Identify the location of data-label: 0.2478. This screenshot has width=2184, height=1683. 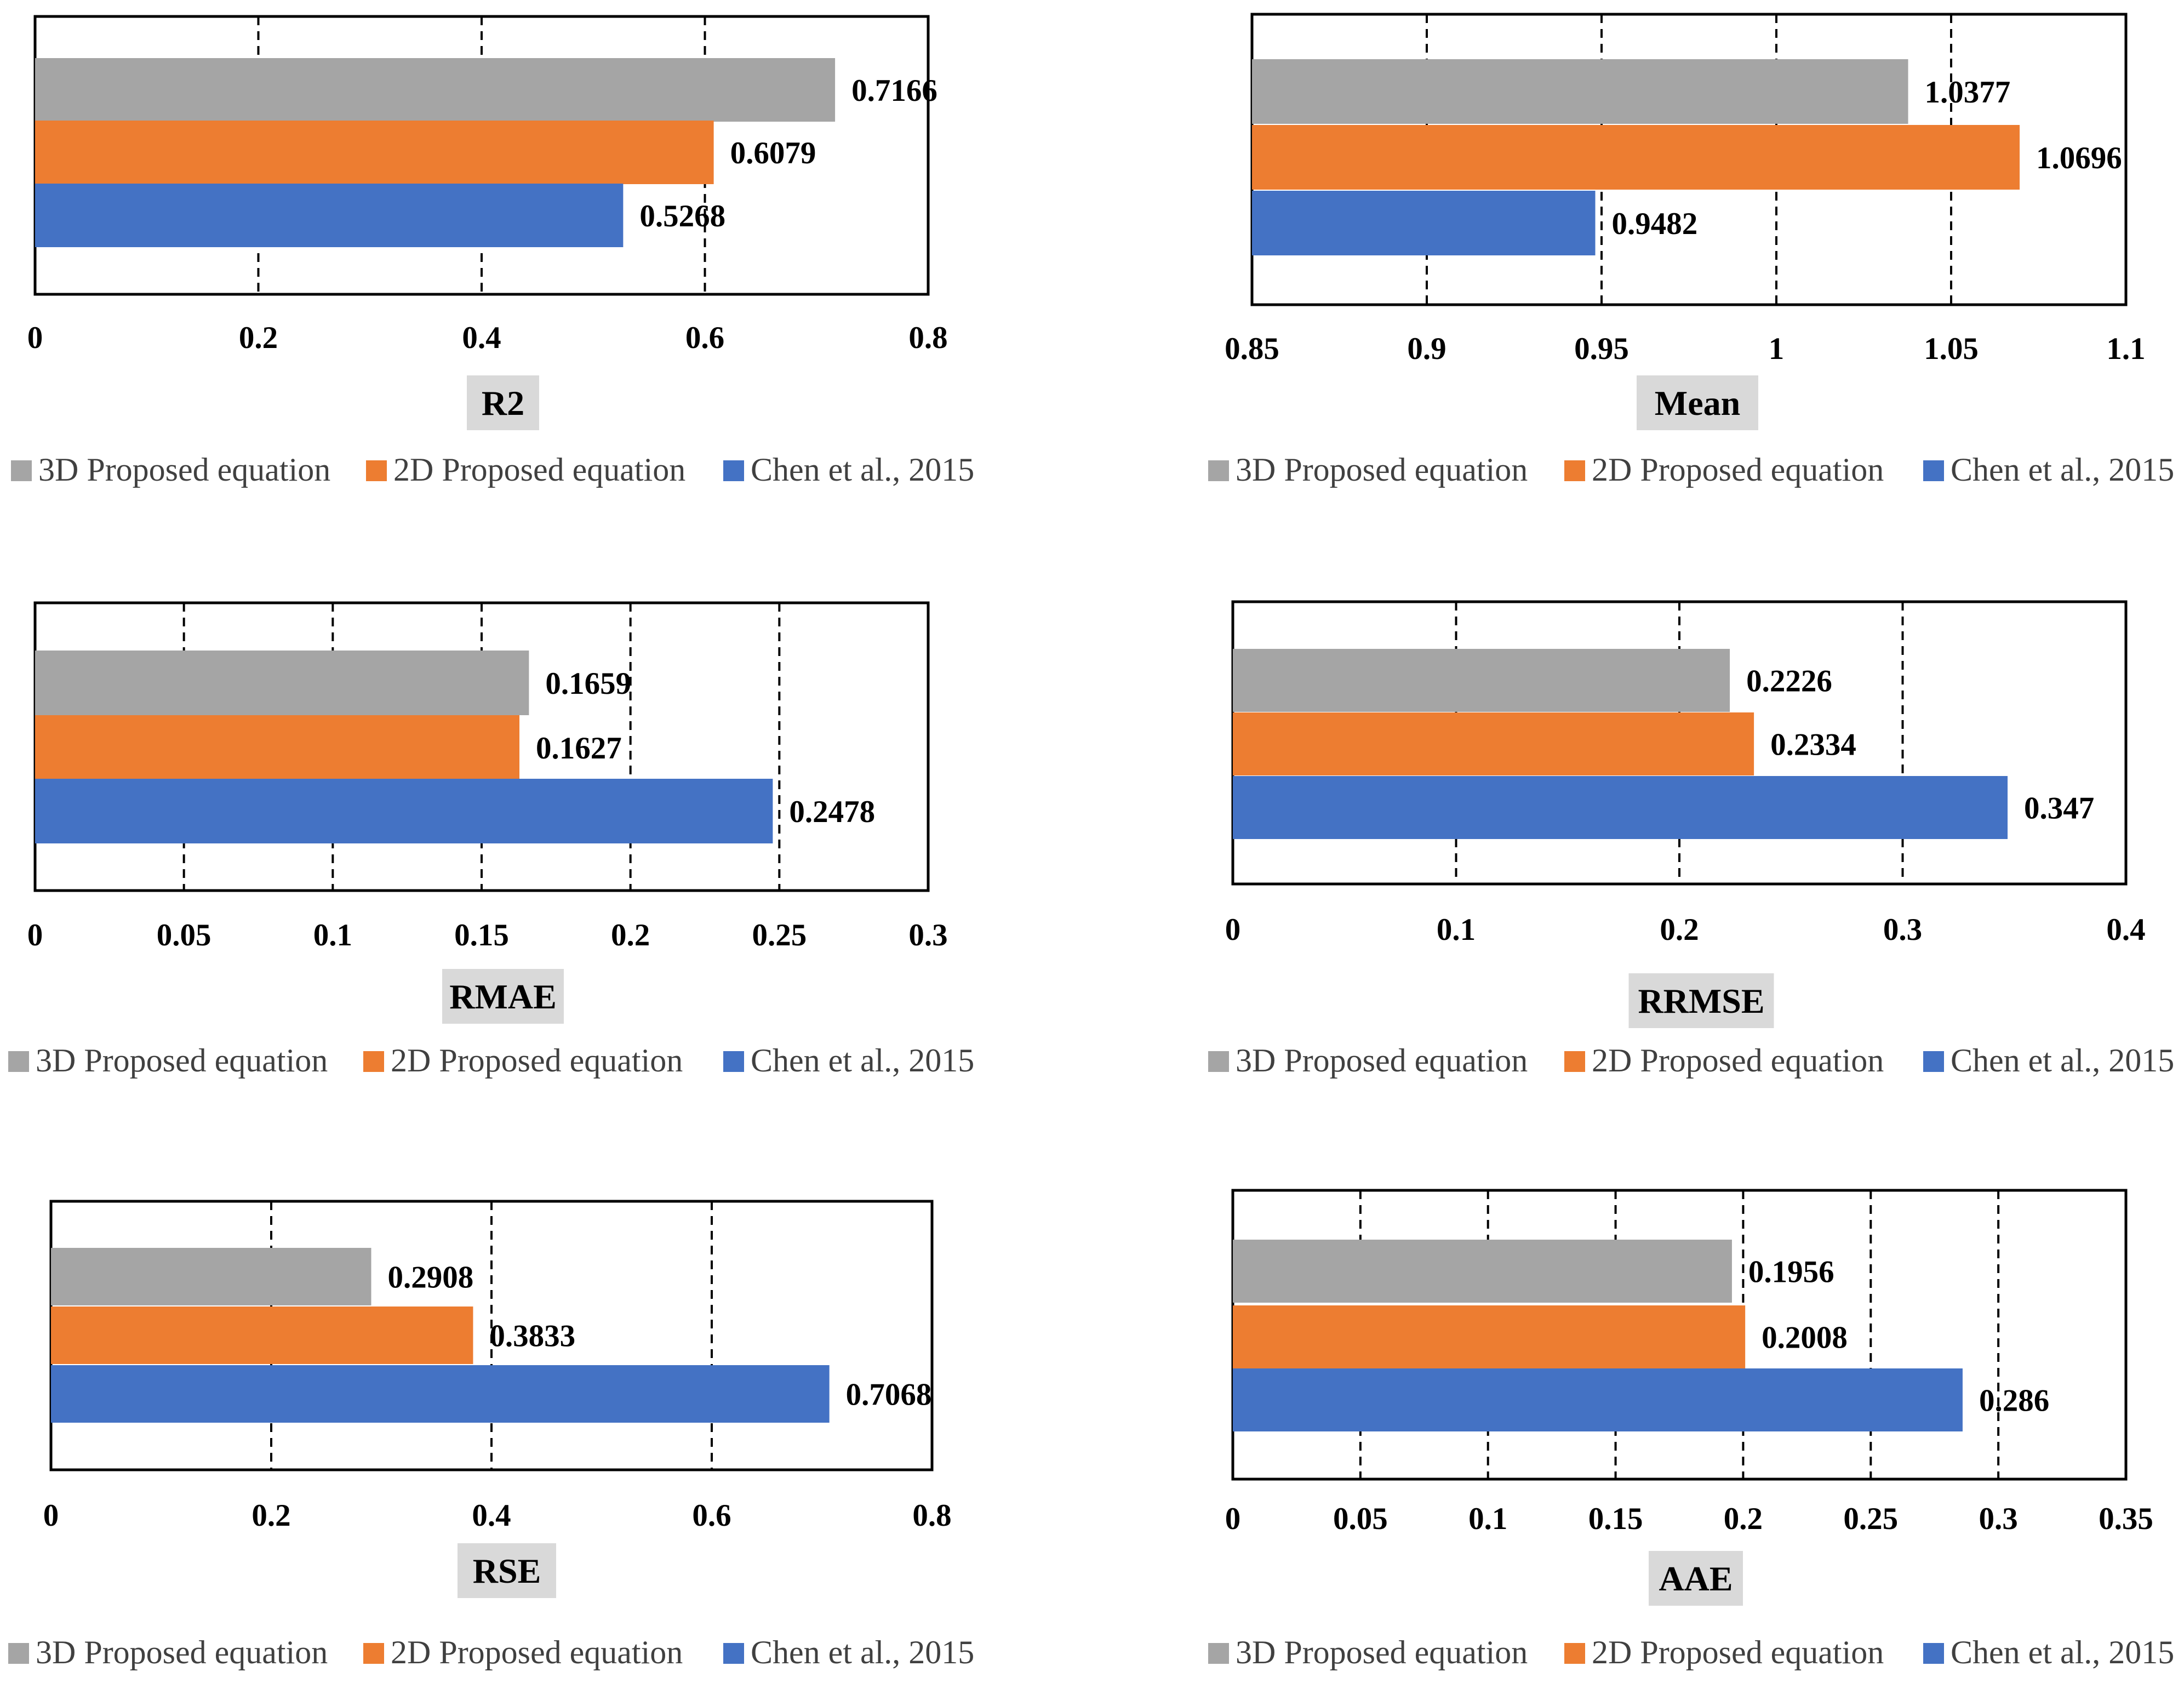
(832, 812).